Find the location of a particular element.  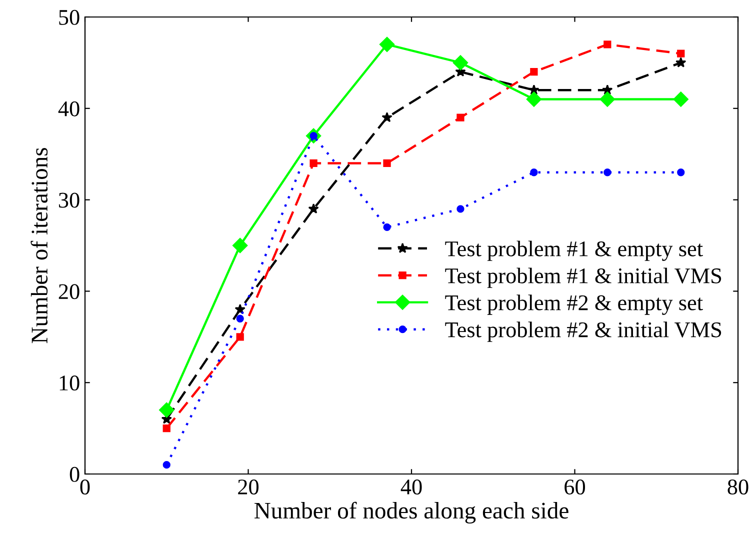

x-axis-title: Number of nodes along each side is located at coordinates (411, 513).